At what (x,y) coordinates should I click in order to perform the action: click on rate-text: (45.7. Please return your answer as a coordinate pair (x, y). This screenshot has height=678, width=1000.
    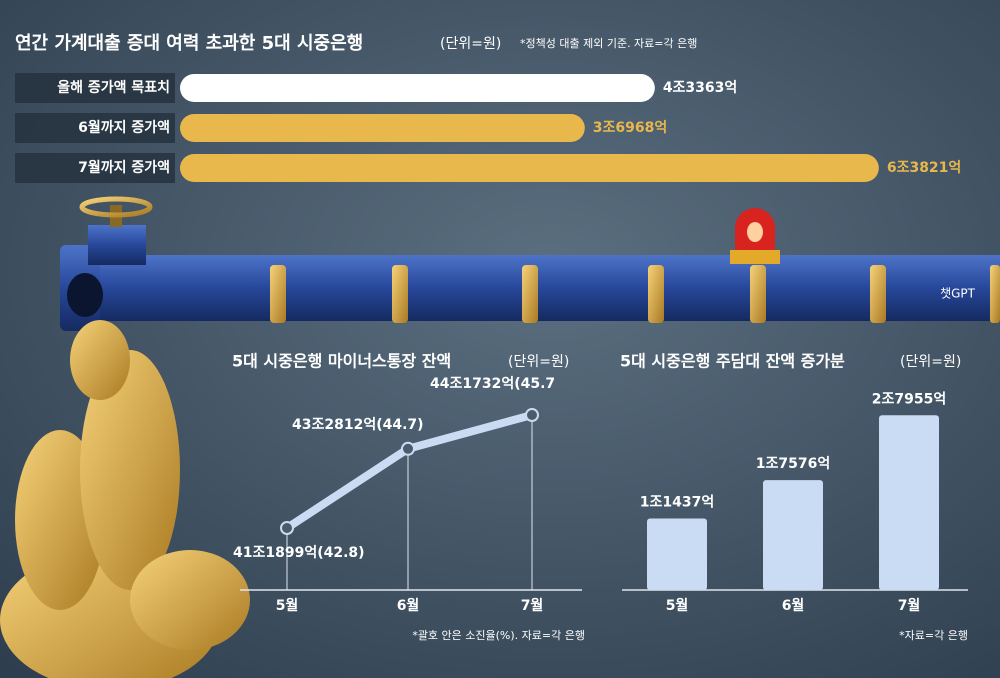
    Looking at the image, I should click on (534, 384).